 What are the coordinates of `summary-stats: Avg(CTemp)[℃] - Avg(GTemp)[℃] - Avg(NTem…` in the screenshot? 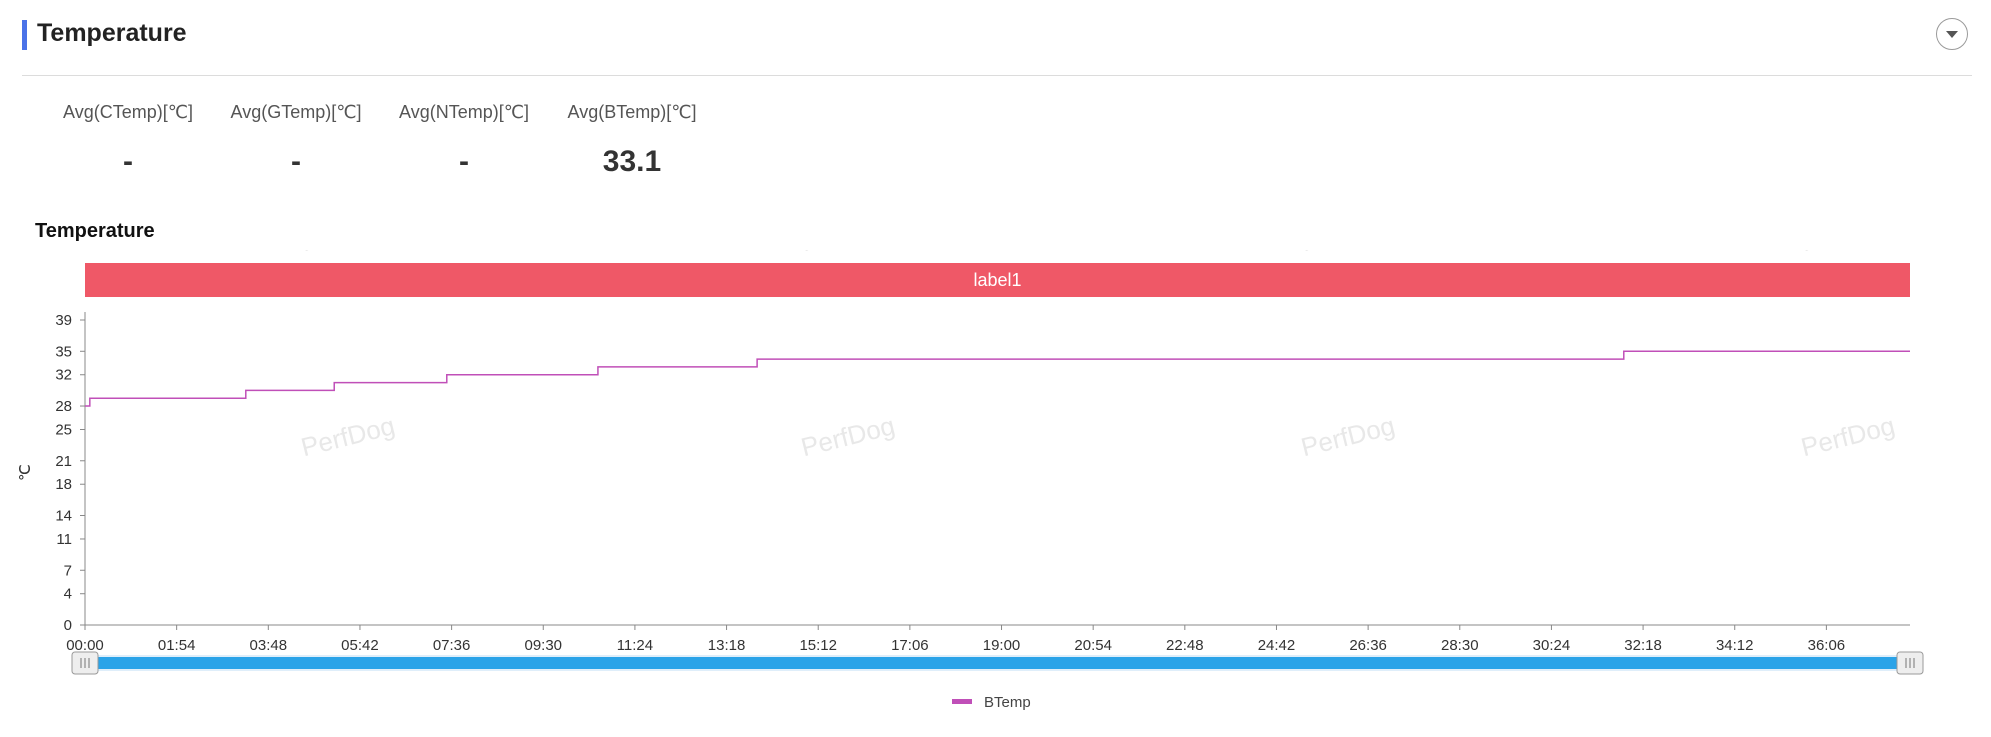 It's located at (380, 147).